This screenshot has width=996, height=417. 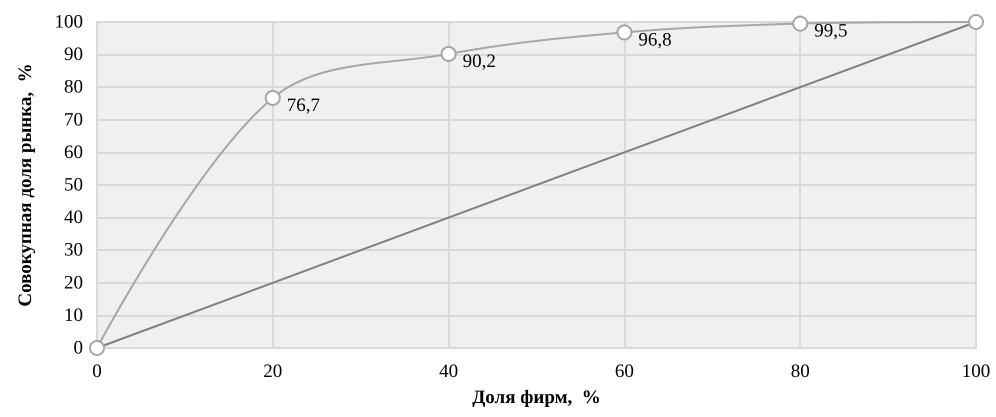 I want to click on y-tick-label: 10, so click(x=73, y=315).